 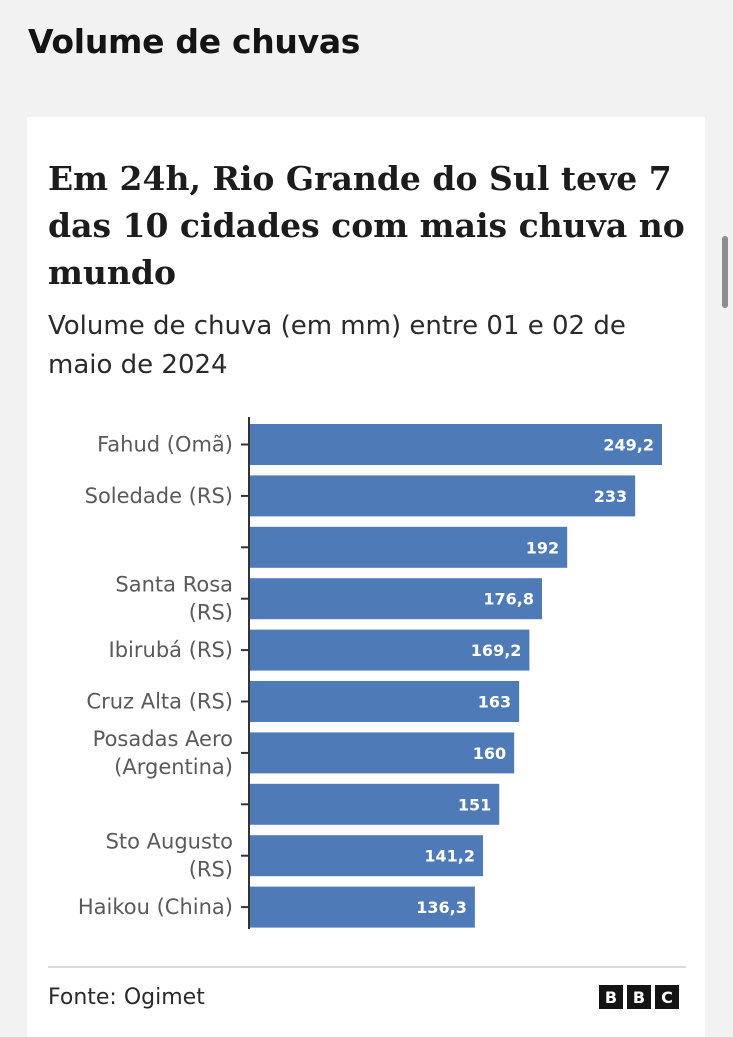 I want to click on y-tick-label: Posadas Aero (Argentina), so click(x=163, y=753).